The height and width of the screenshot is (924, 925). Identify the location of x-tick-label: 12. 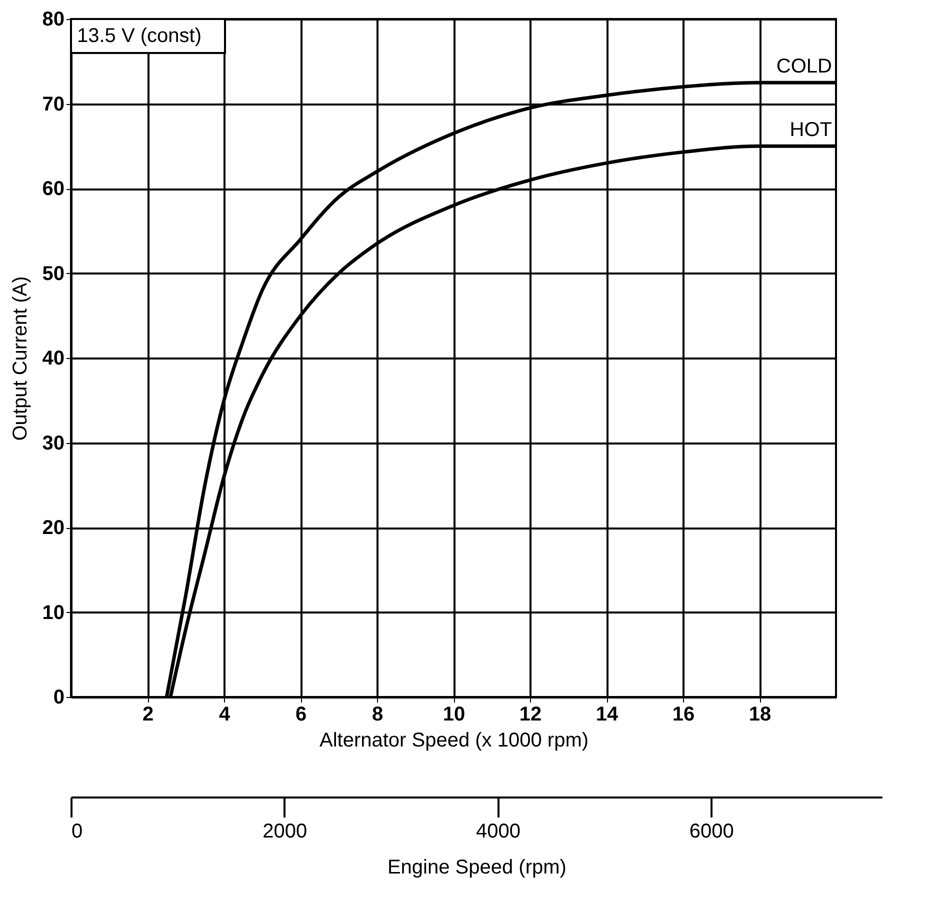
(530, 715).